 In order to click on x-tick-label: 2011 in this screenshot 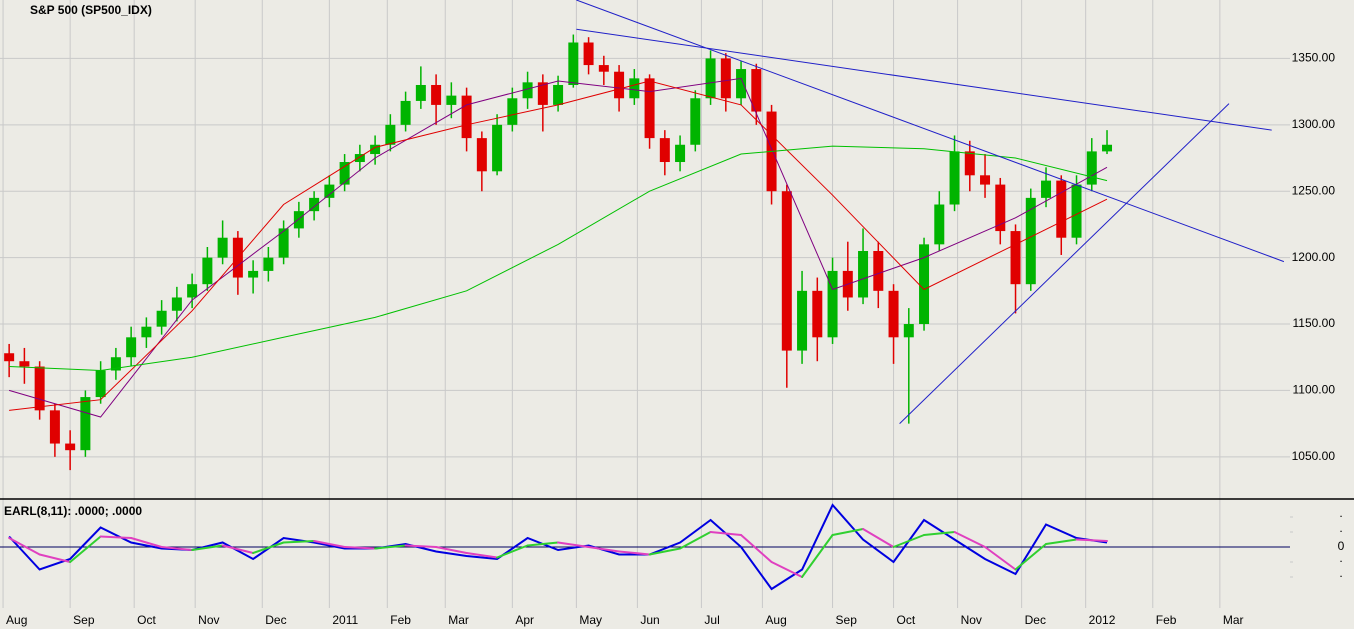, I will do `click(345, 620)`.